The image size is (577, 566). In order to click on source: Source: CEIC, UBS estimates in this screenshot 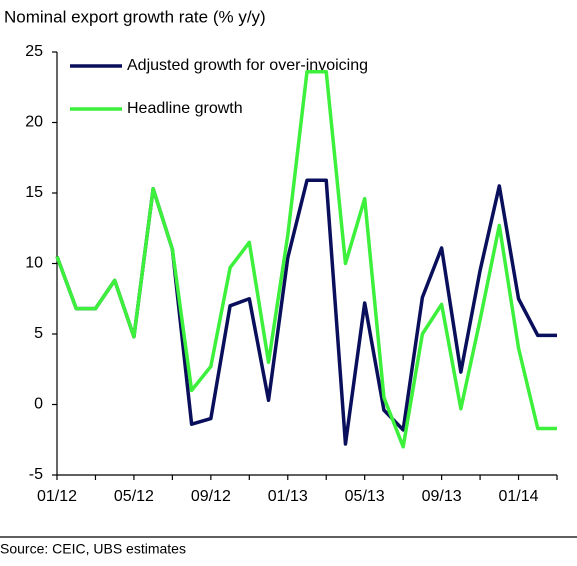, I will do `click(93, 549)`.